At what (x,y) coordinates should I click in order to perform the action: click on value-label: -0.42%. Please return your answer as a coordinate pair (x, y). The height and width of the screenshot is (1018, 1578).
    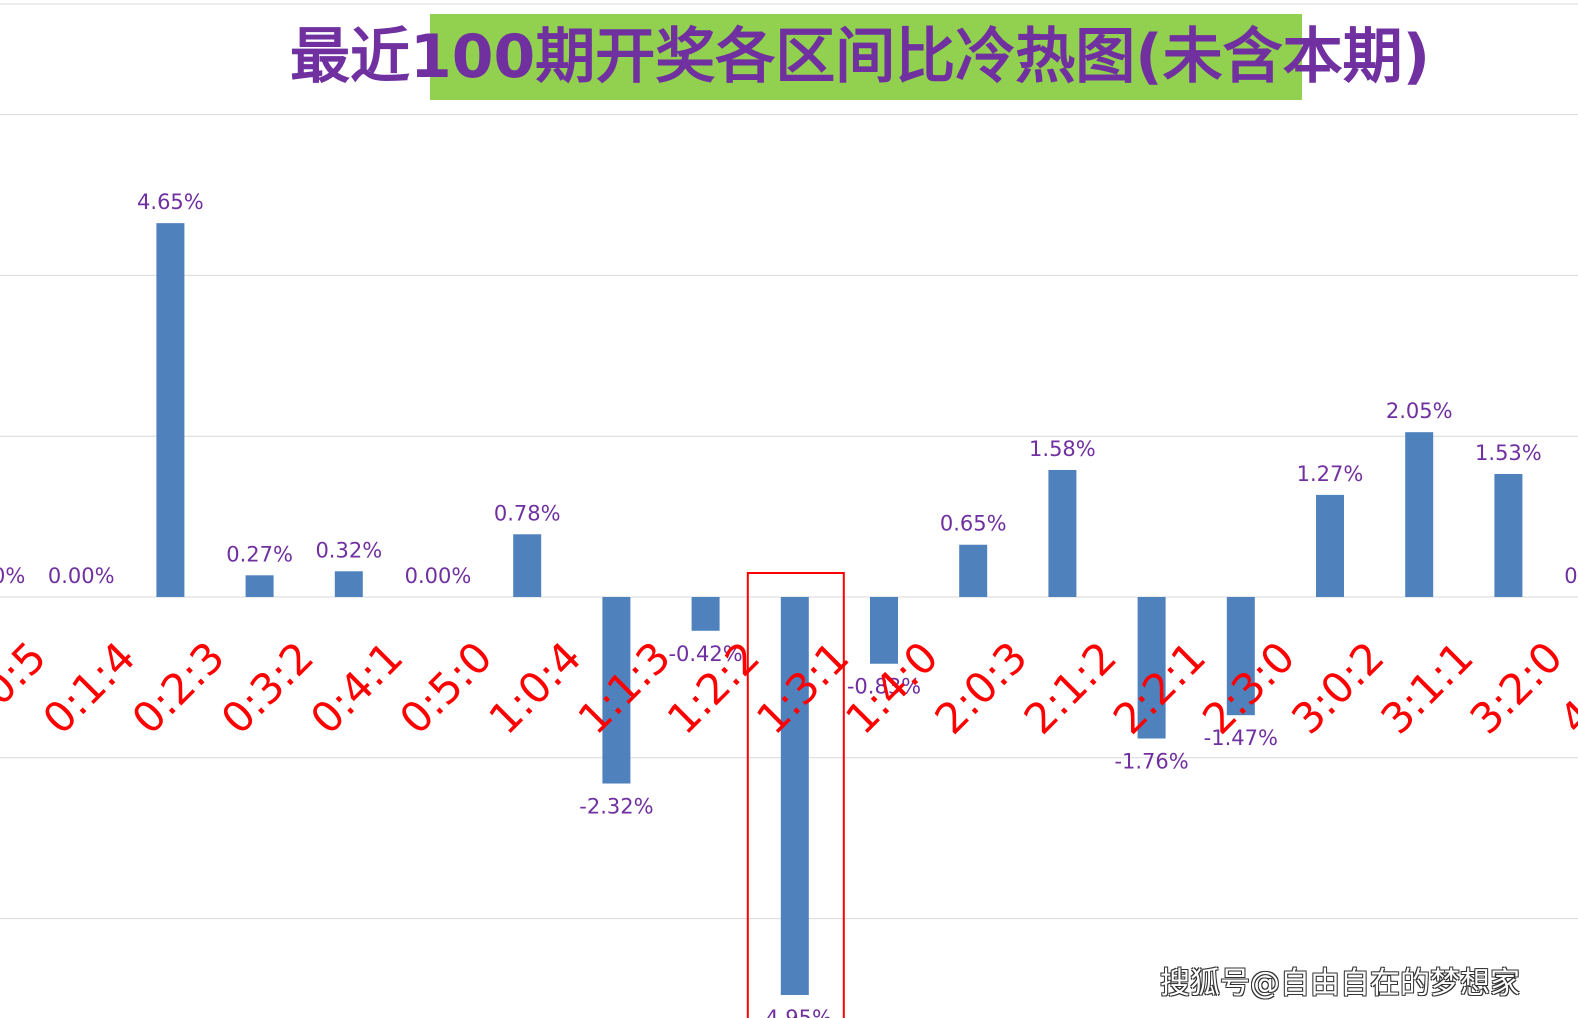
    Looking at the image, I should click on (705, 654).